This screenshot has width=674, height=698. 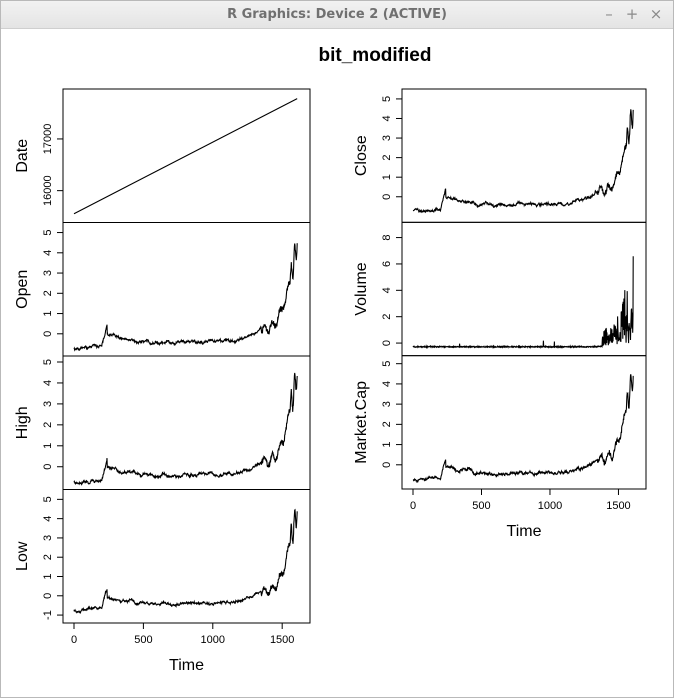 What do you see at coordinates (361, 422) in the screenshot?
I see `y-axis-label: Market.Cap` at bounding box center [361, 422].